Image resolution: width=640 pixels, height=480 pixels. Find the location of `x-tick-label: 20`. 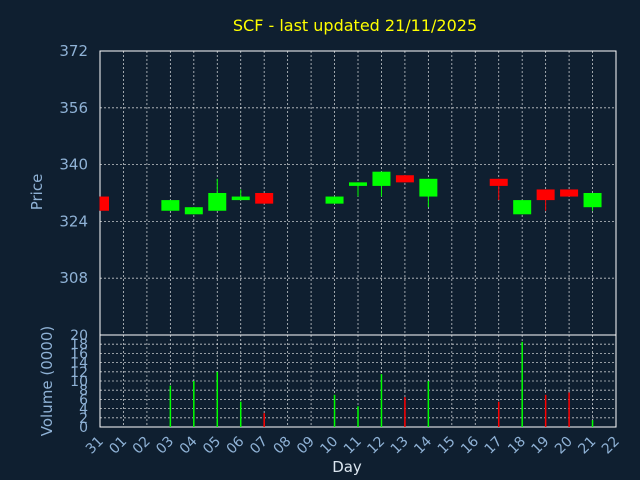

x-tick-label: 20 is located at coordinates (564, 446).